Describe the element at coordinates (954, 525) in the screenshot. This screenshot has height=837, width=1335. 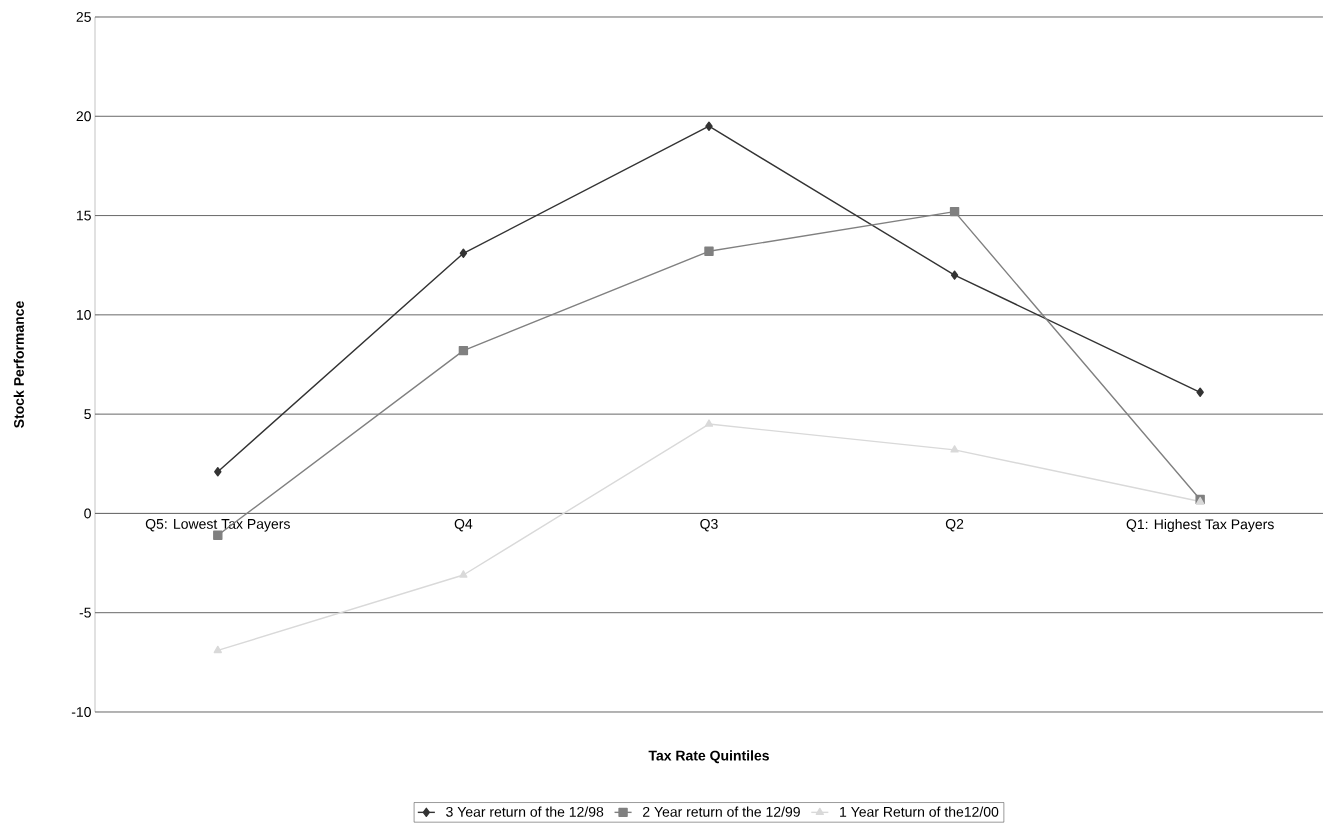
I see `x-tick-label: Q2` at that location.